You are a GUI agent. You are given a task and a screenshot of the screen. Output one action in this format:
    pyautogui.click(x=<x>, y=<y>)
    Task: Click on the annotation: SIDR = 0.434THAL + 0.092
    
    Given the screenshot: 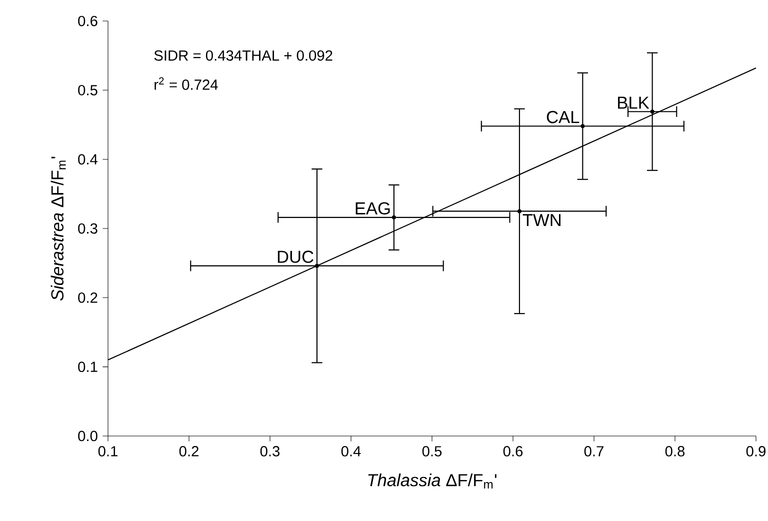 What is the action you would take?
    pyautogui.click(x=243, y=55)
    